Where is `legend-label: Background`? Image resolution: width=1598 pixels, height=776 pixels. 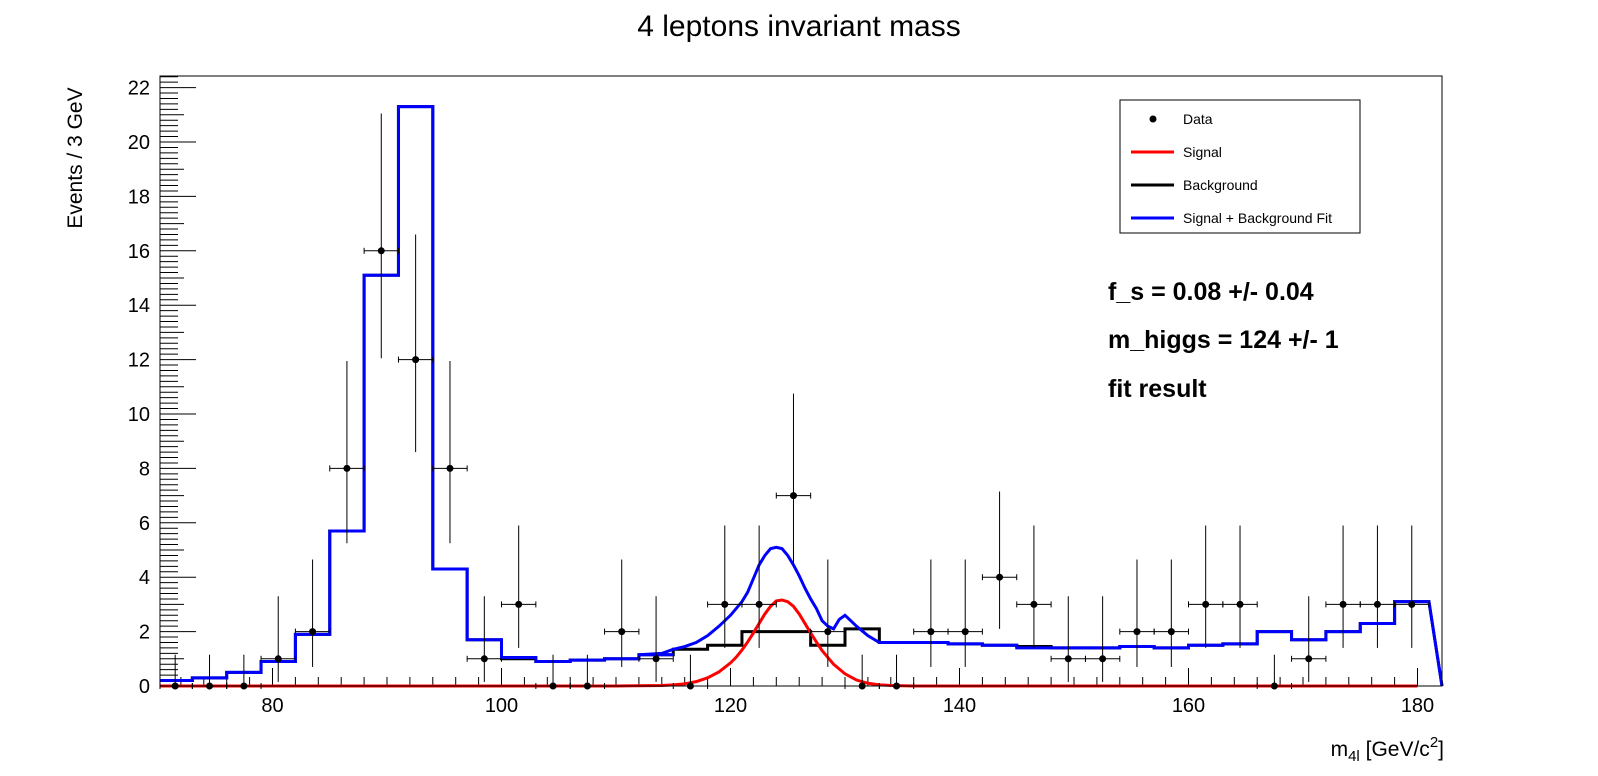
legend-label: Background is located at coordinates (1220, 185).